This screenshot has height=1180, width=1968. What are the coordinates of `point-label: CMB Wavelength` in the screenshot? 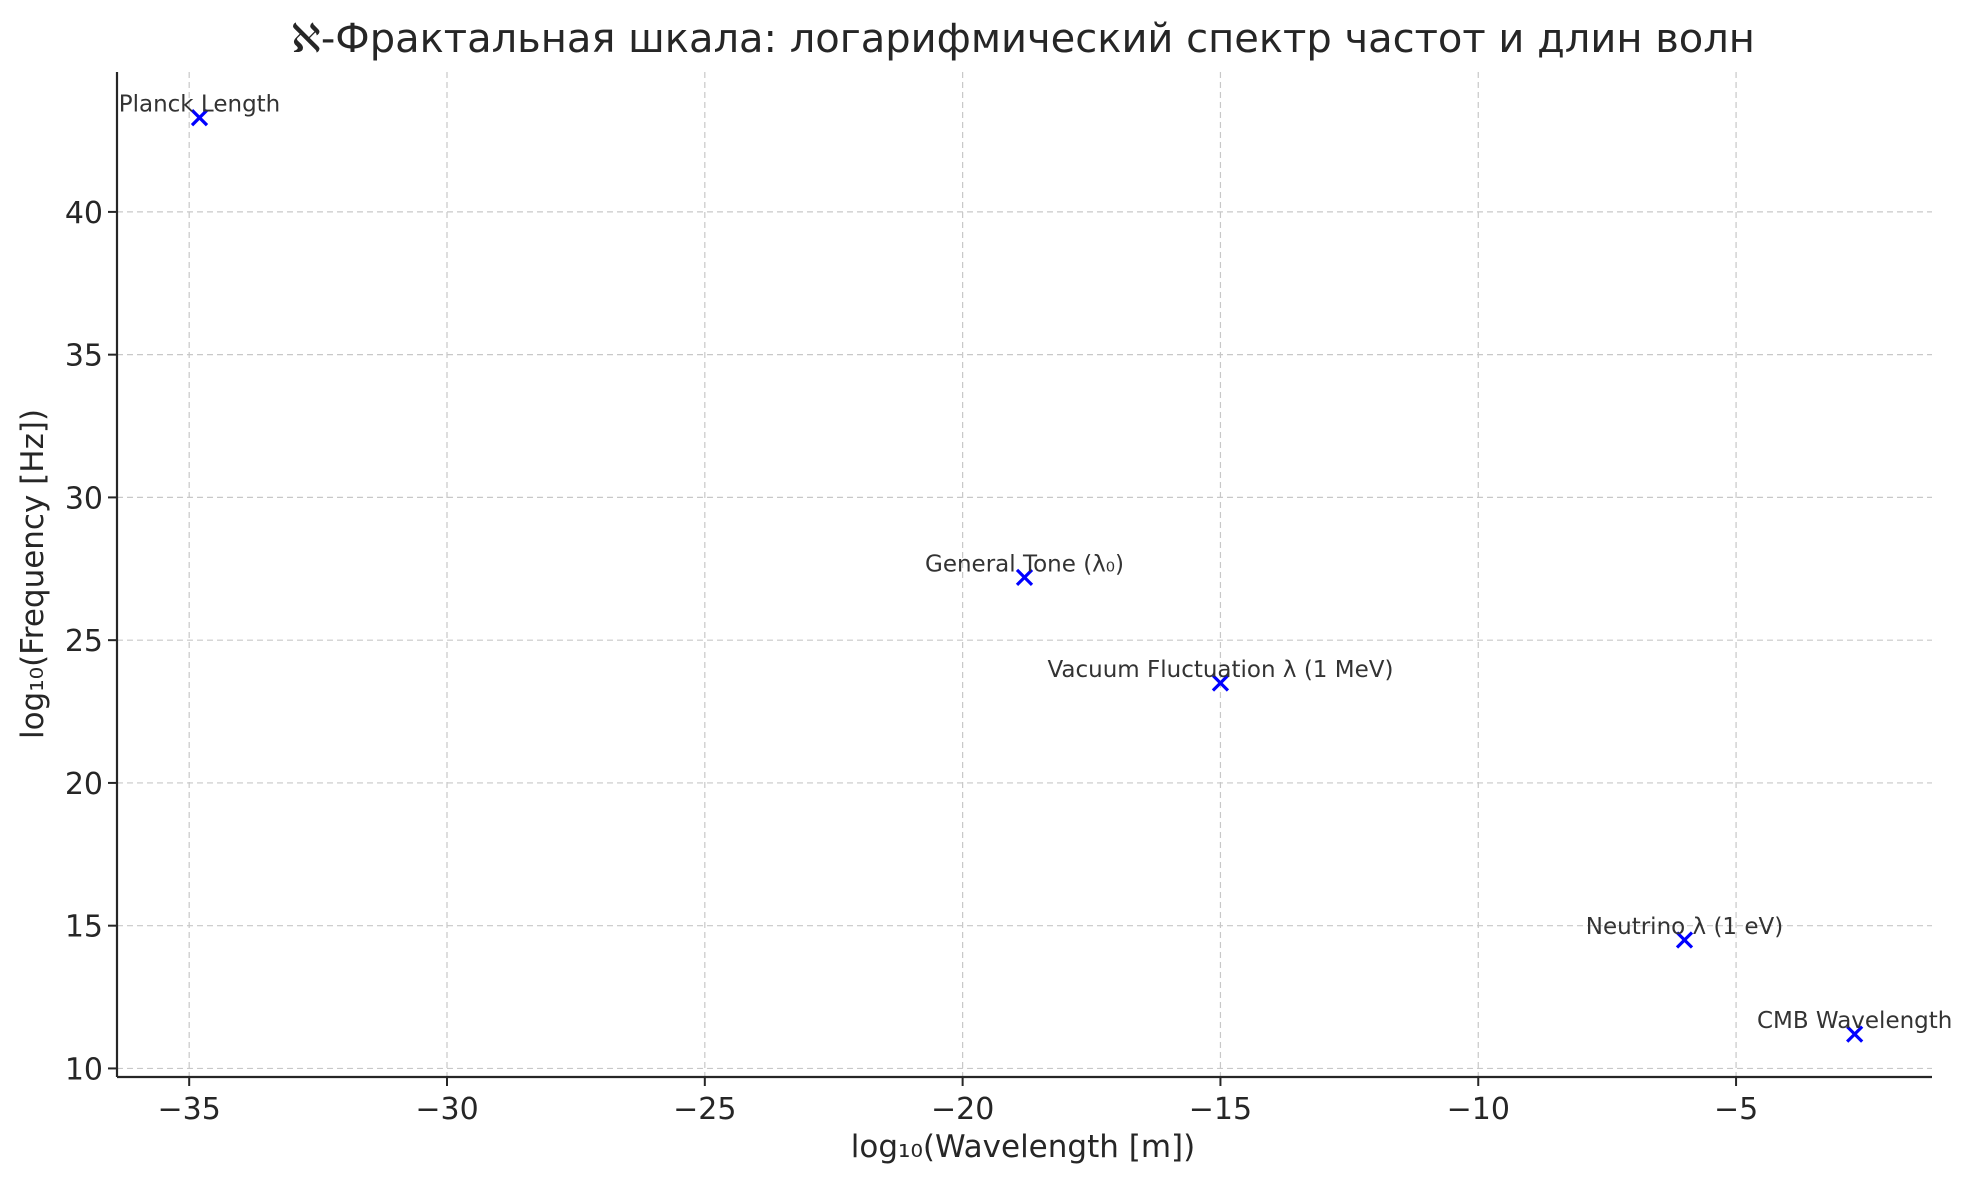 It's located at (1854, 1021).